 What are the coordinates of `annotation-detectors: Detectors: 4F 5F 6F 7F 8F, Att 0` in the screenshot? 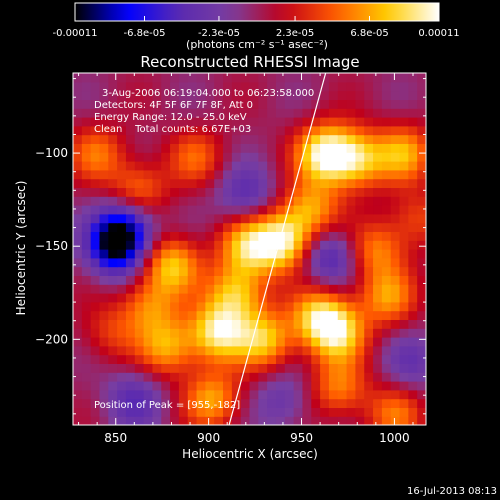 It's located at (173, 105).